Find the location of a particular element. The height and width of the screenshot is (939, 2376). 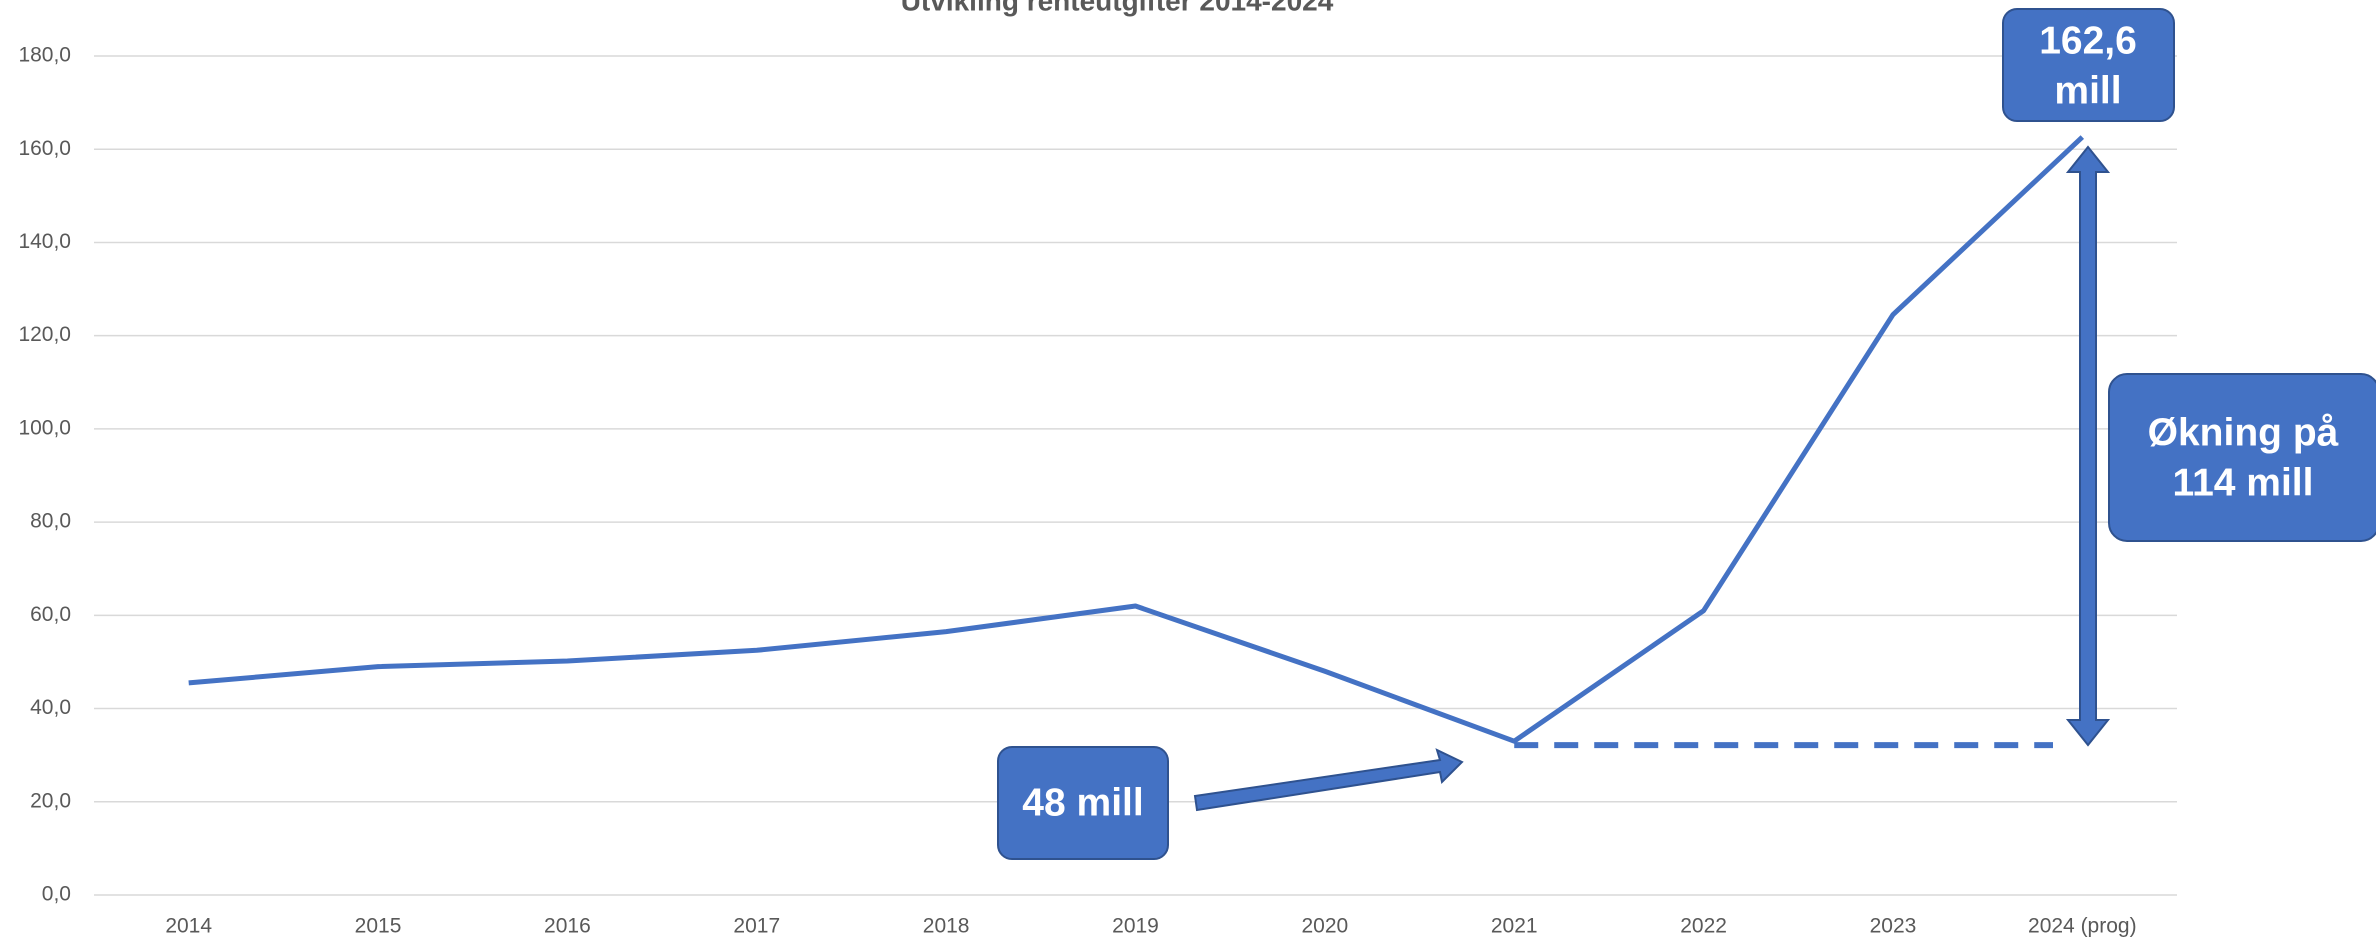

y-tick-label: 120,0 is located at coordinates (44, 334).